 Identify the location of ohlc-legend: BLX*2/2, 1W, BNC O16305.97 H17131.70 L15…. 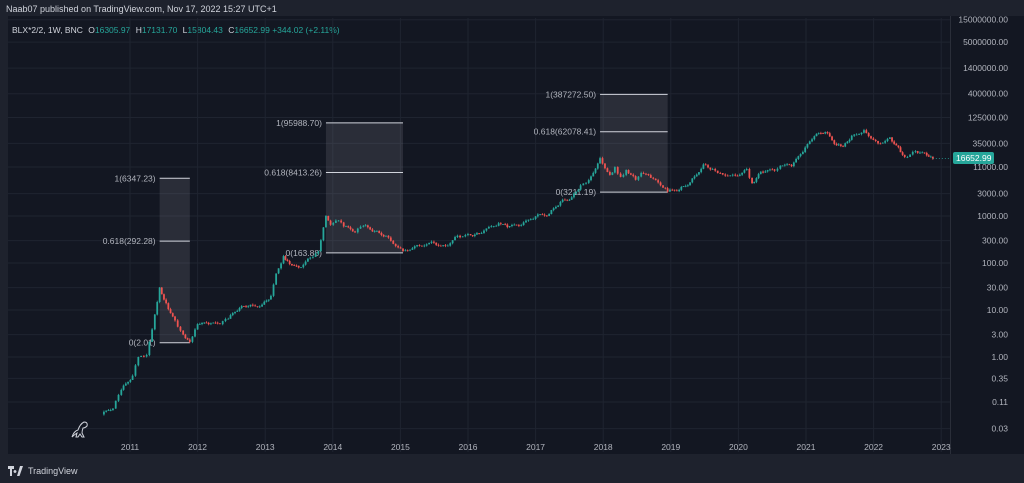
(176, 30).